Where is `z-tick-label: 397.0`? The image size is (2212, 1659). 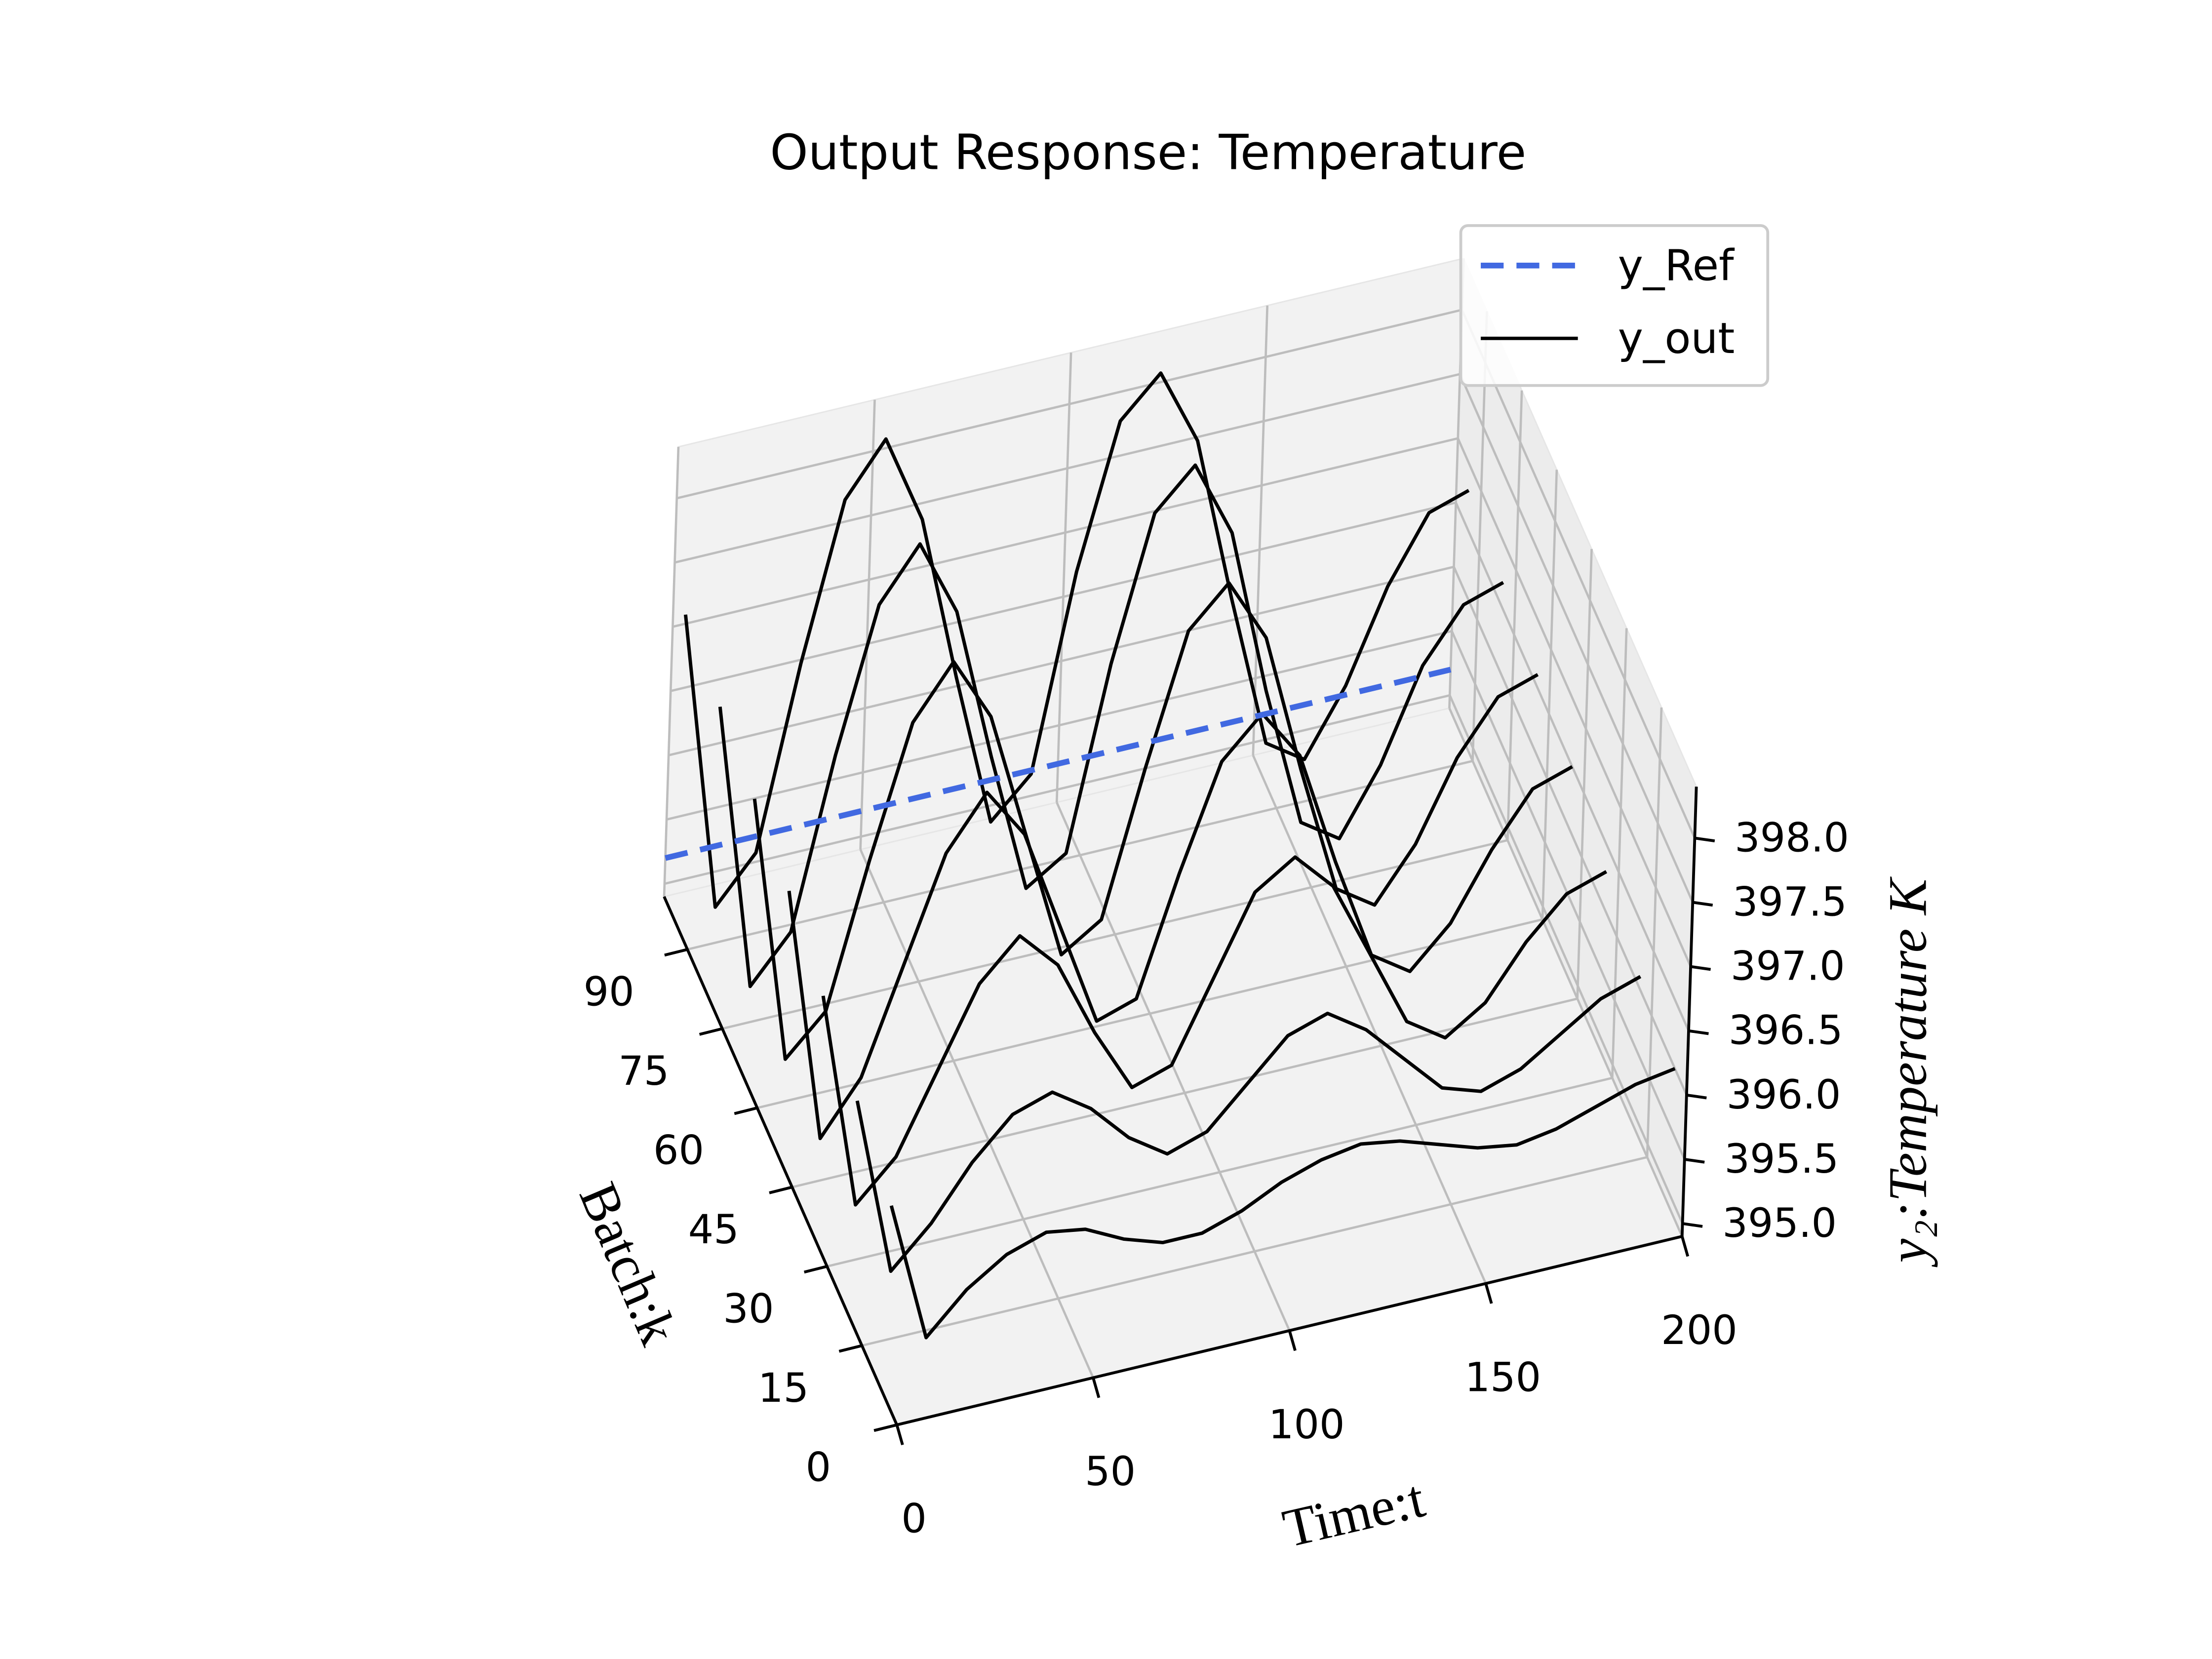
z-tick-label: 397.0 is located at coordinates (1788, 967).